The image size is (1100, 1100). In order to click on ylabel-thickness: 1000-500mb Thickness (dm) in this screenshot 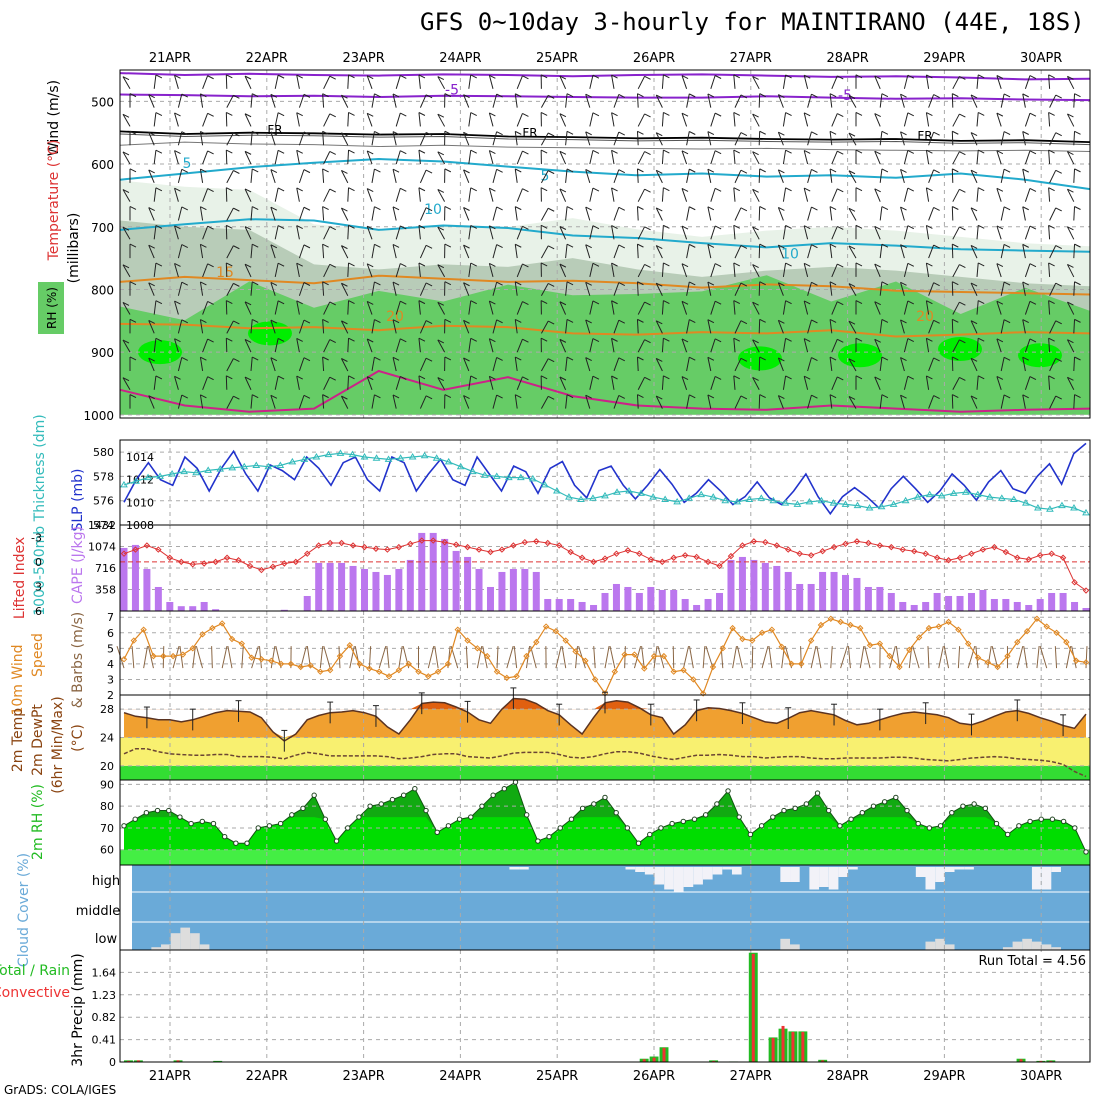, I will do `click(40, 514)`.